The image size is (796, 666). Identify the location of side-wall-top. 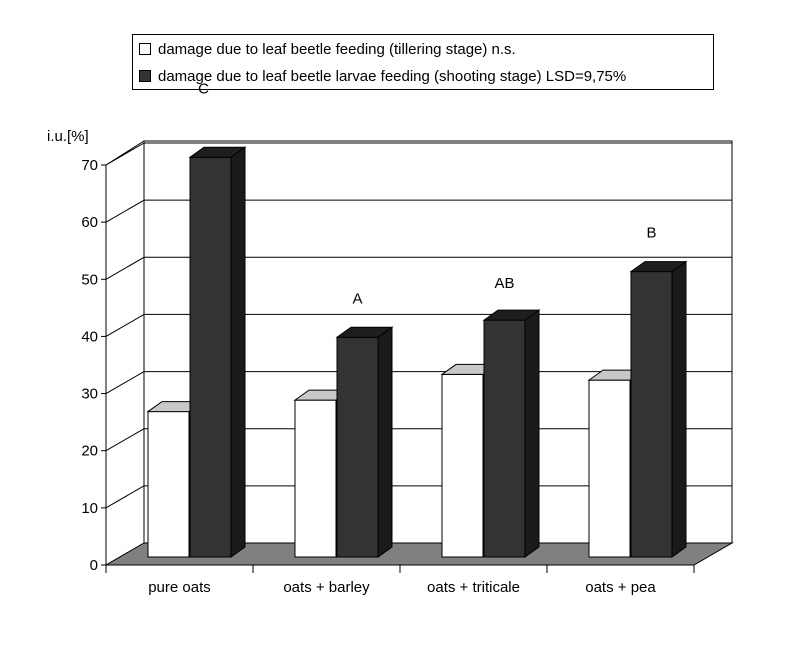
(125, 153).